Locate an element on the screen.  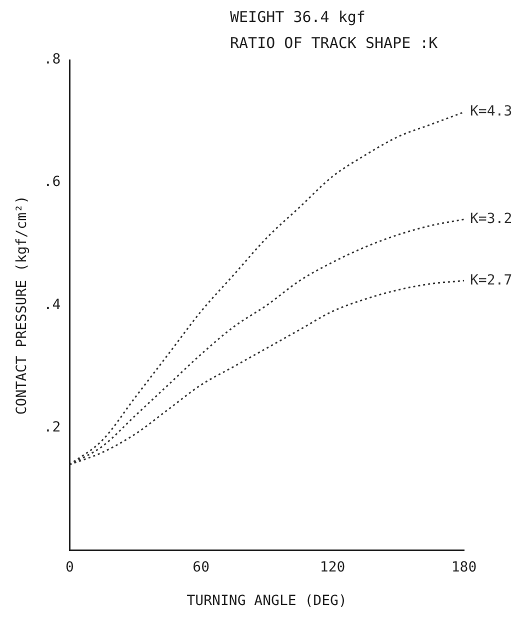
series-label: K=3.2 is located at coordinates (491, 219).